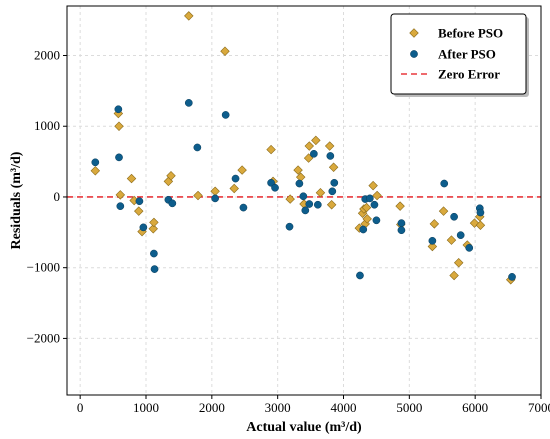  What do you see at coordinates (539, 407) in the screenshot?
I see `x-tick-label: 7000` at bounding box center [539, 407].